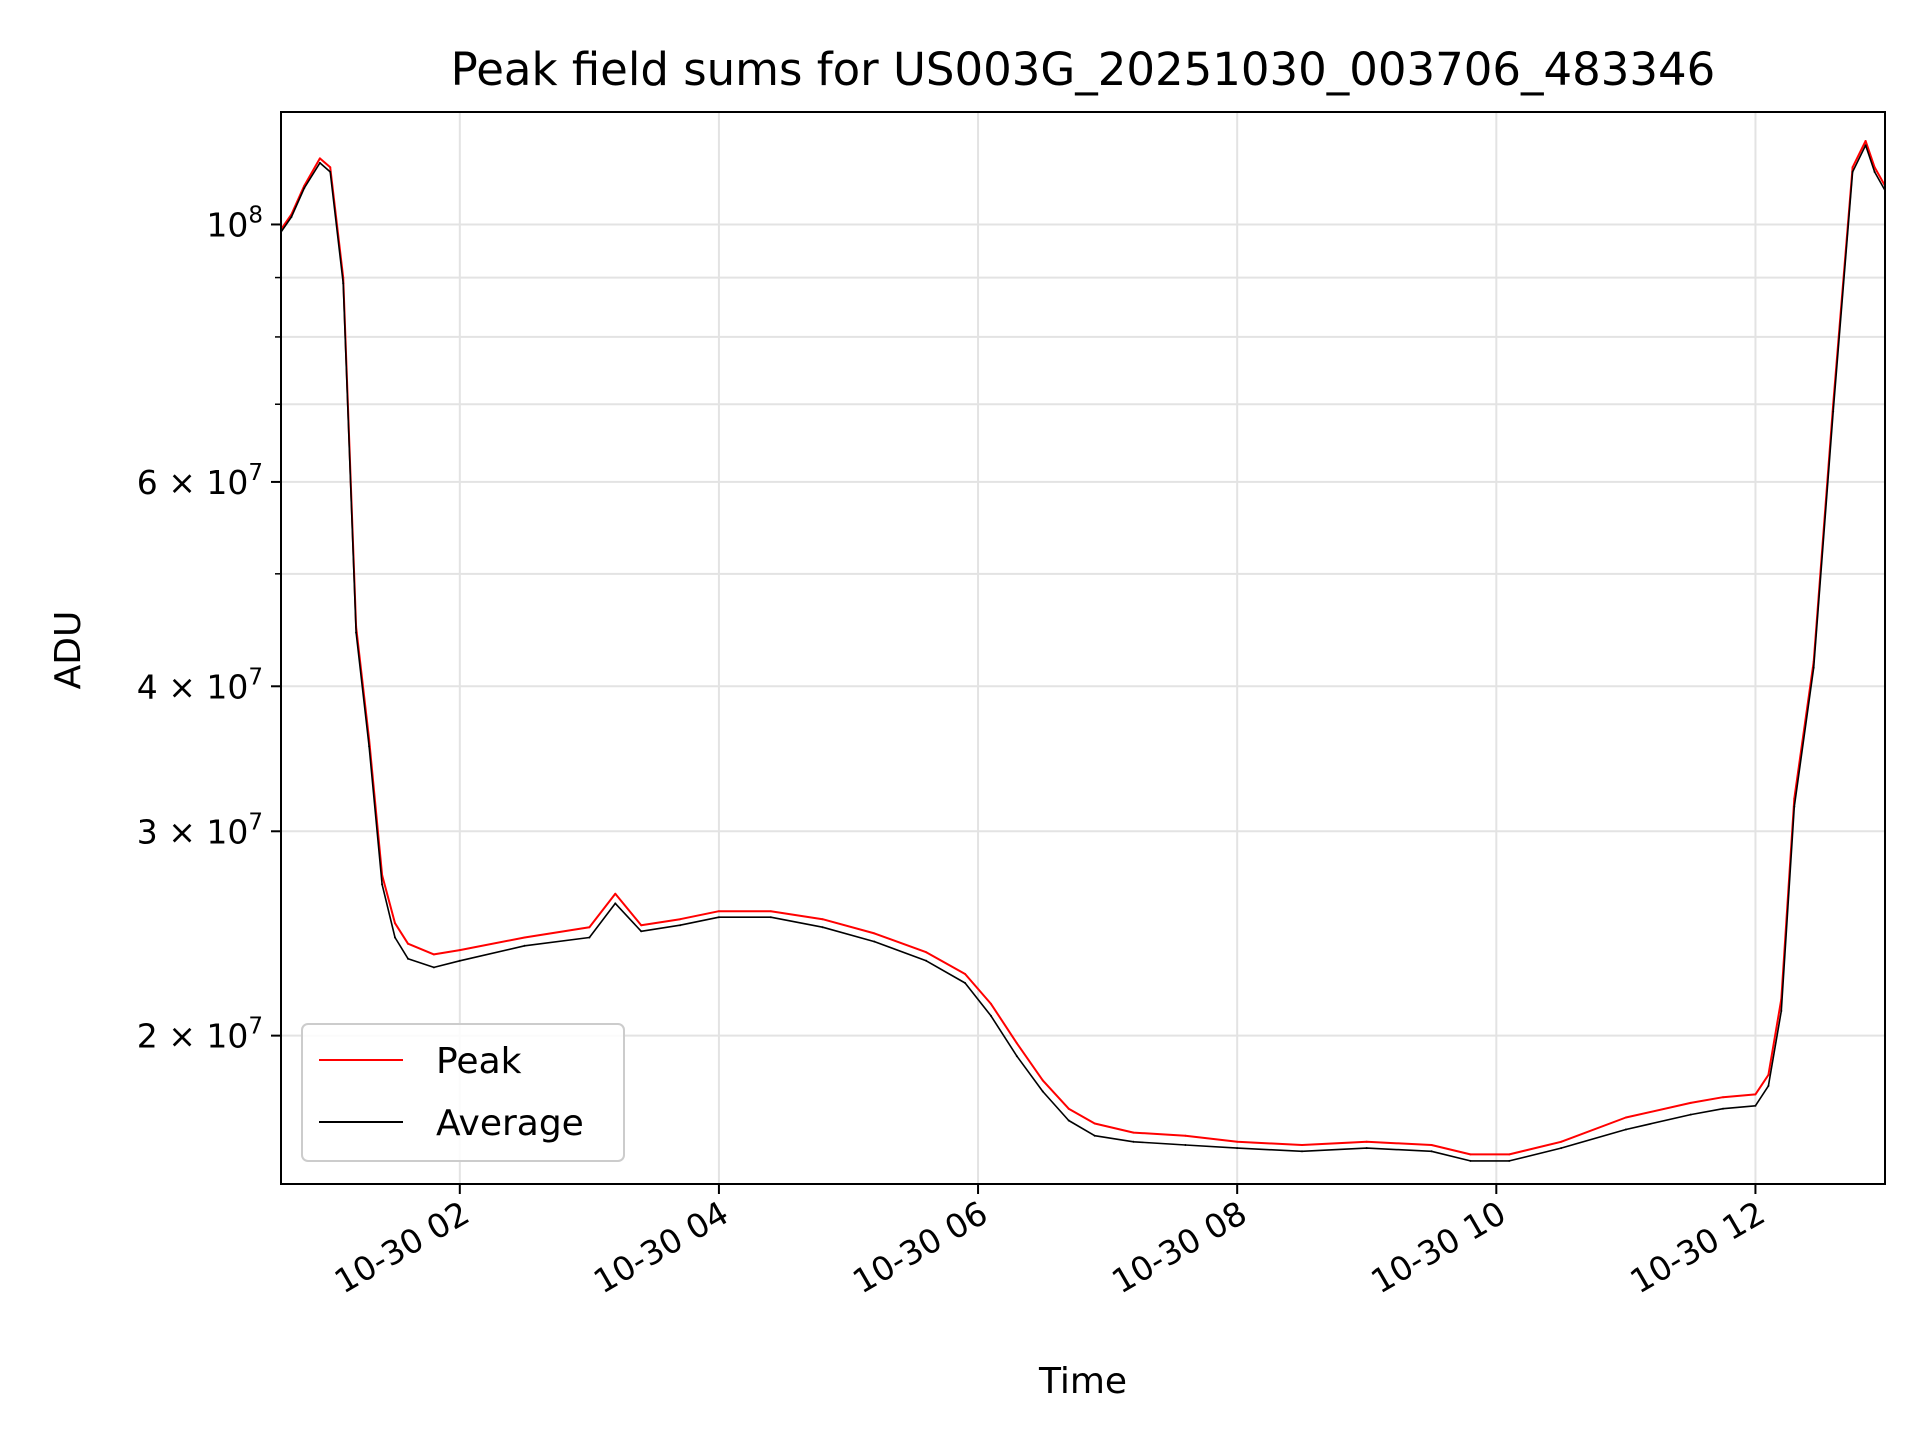 This screenshot has height=1440, width=1920. What do you see at coordinates (1082, 1381) in the screenshot?
I see `x-axis-label: Time` at bounding box center [1082, 1381].